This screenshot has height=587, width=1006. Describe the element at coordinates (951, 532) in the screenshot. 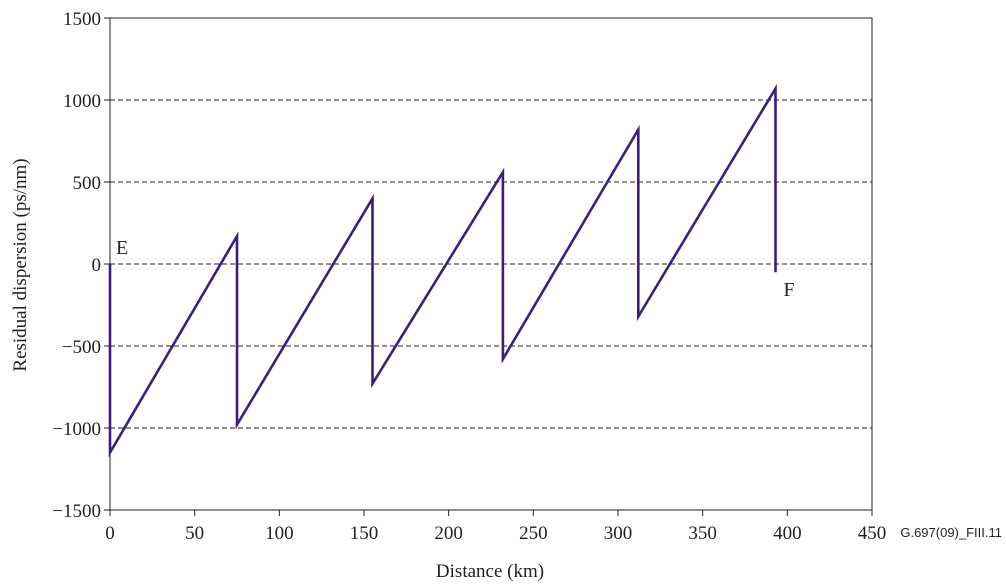

I see `figure-id-label: G.697(09)_FIII.11` at that location.